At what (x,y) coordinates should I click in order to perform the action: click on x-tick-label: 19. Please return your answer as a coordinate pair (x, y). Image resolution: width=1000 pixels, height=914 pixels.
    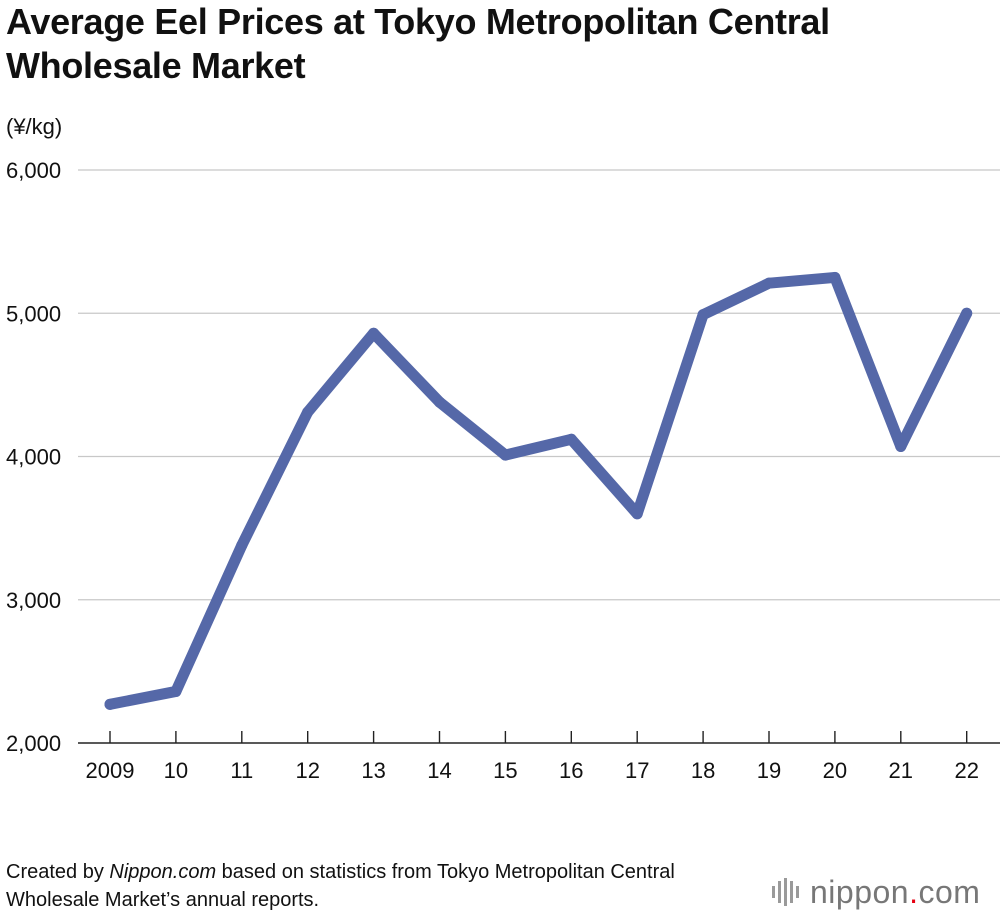
    Looking at the image, I should click on (769, 770).